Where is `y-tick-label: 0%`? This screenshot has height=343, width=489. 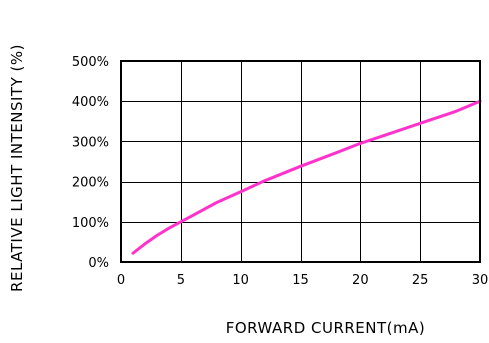 y-tick-label: 0% is located at coordinates (98, 263).